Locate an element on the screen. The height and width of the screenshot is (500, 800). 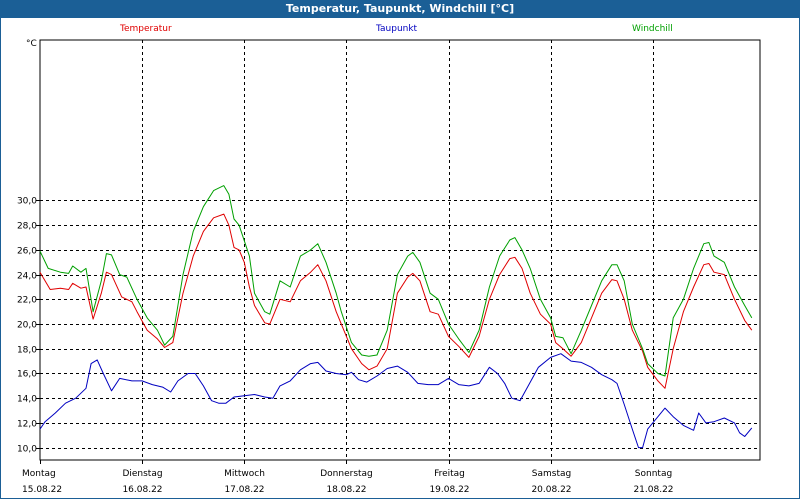
x-day-label: Samstag is located at coordinates (551, 474).